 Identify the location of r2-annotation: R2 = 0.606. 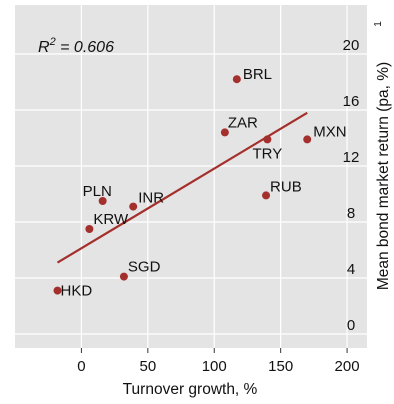
(76, 46).